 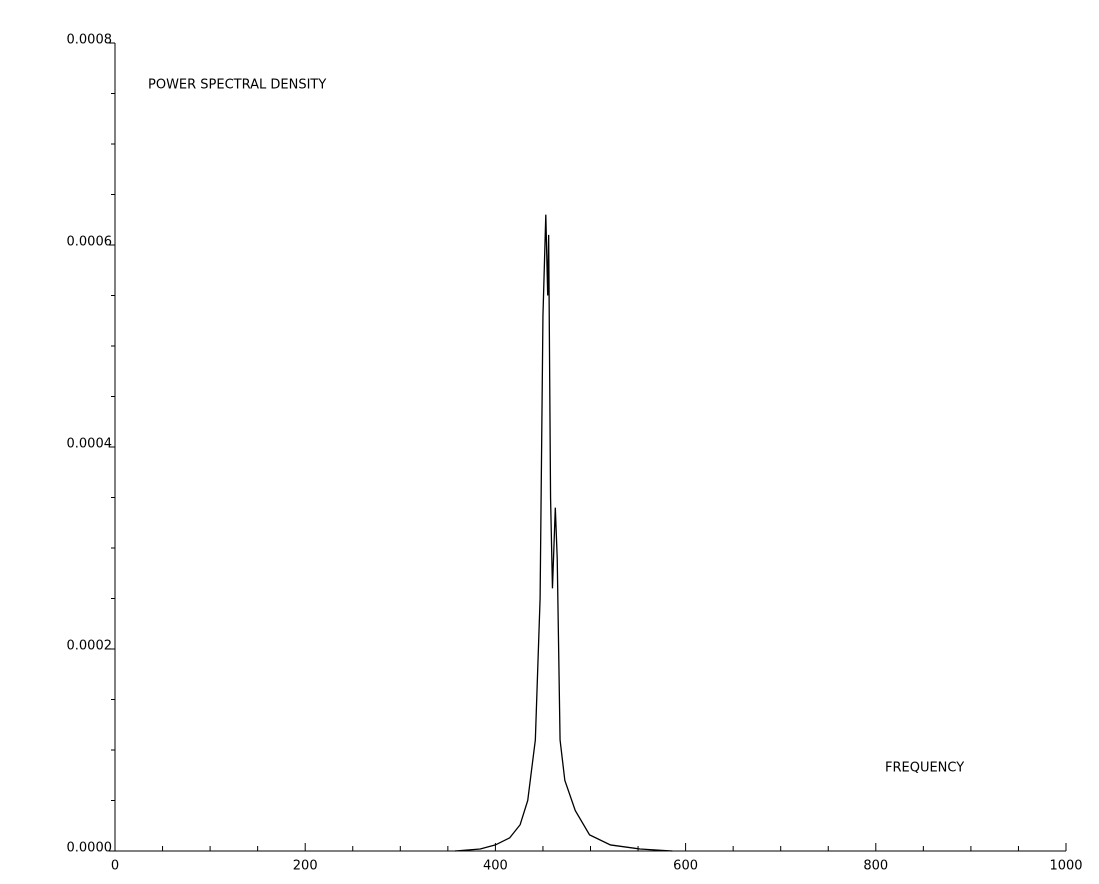 I want to click on annotation: POWER SPECTRAL DENSITY, so click(x=237, y=85).